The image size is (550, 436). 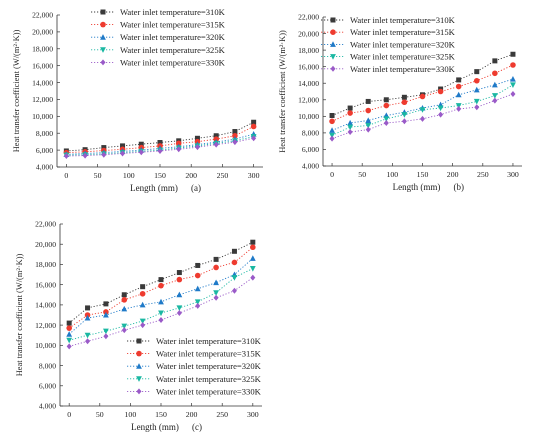 What do you see at coordinates (45, 325) in the screenshot?
I see `y-tick-label: 12,000` at bounding box center [45, 325].